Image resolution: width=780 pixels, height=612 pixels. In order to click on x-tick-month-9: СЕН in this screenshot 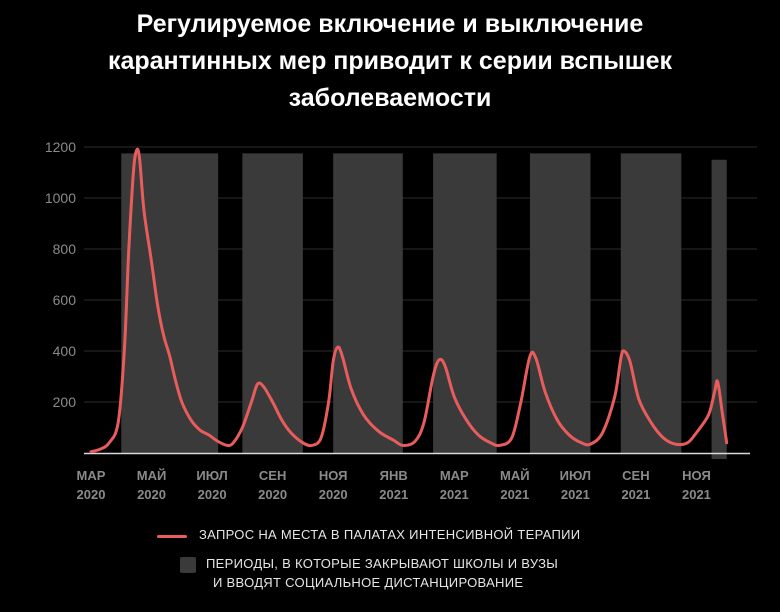, I will do `click(635, 475)`.